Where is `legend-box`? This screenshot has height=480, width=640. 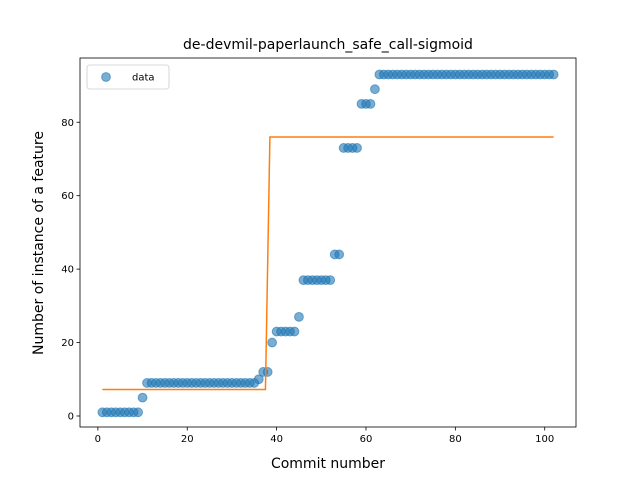
legend-box is located at coordinates (128, 77).